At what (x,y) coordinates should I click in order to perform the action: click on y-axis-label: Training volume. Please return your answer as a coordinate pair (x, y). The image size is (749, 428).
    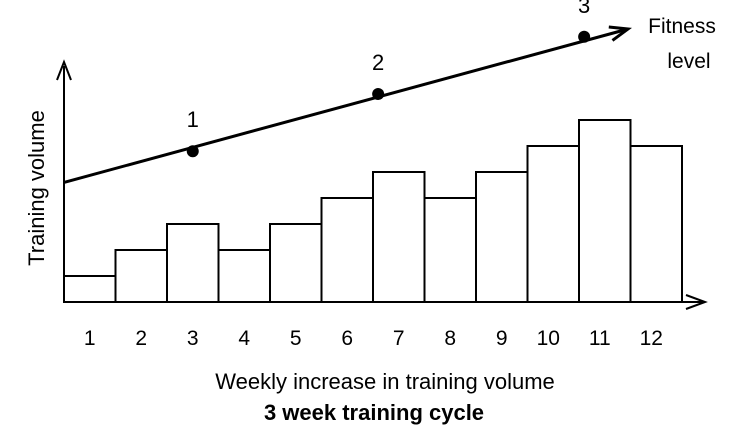
    Looking at the image, I should click on (36, 188).